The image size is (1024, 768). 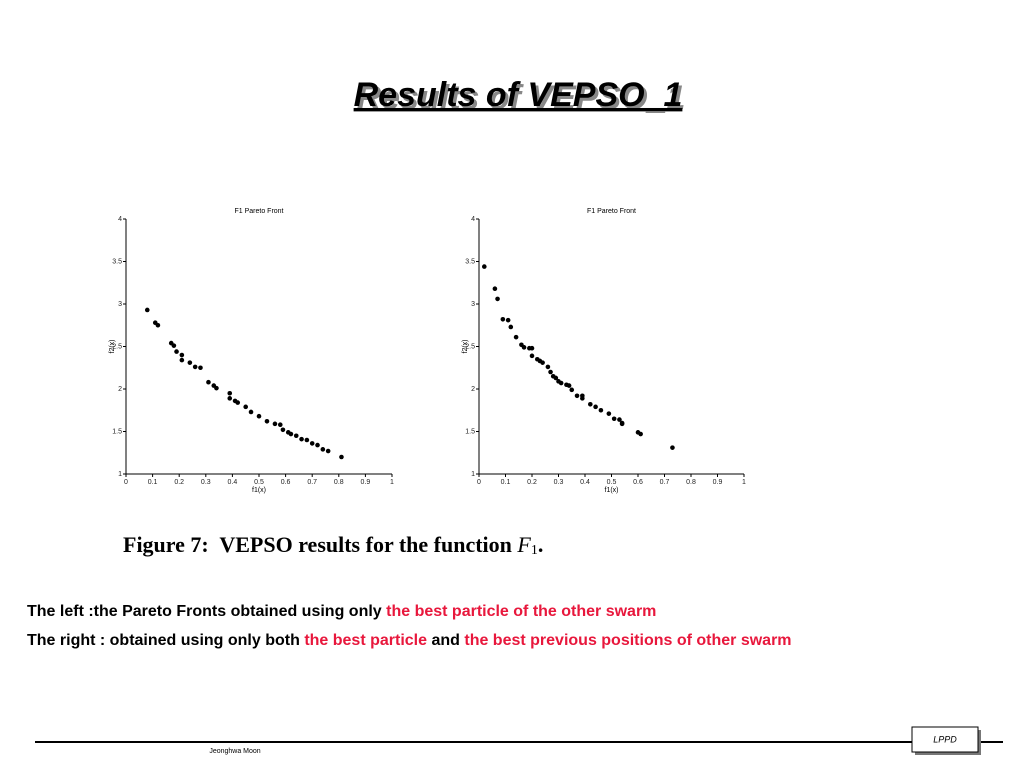 I want to click on text-run: the best particle of the other swarm, so click(x=521, y=611).